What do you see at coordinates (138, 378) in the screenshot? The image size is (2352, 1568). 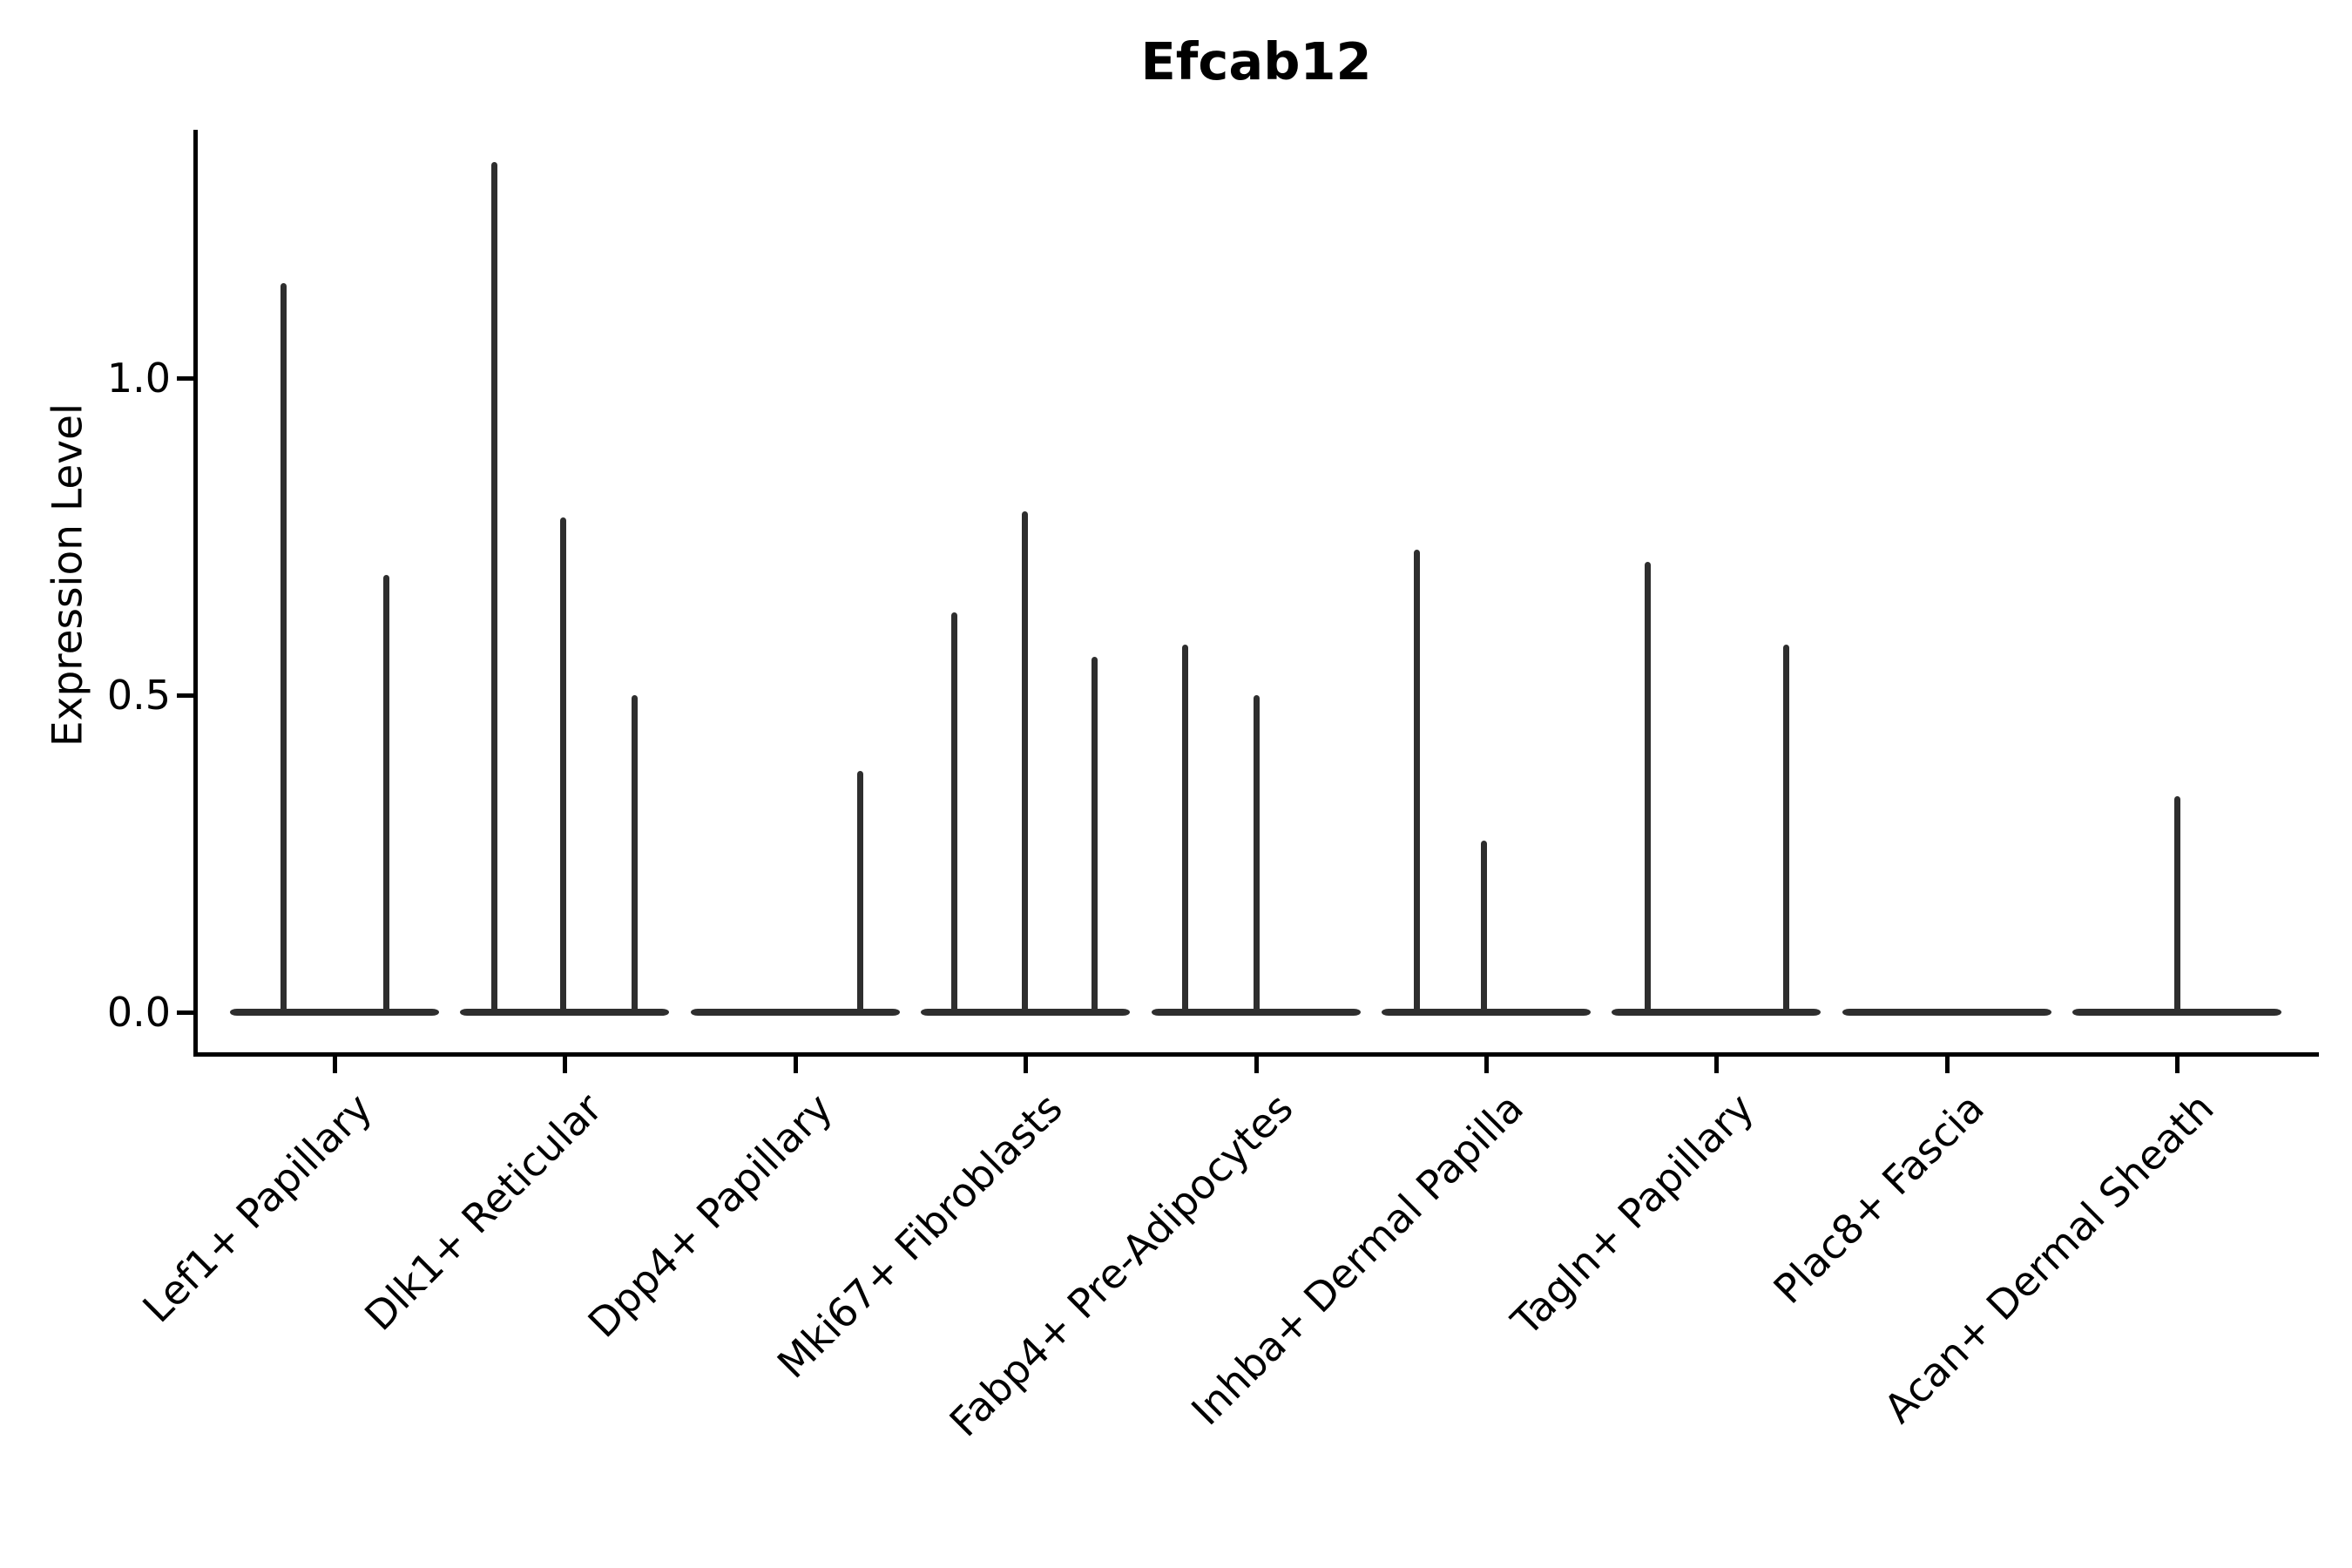 I see `y-tick-label: 1.0` at bounding box center [138, 378].